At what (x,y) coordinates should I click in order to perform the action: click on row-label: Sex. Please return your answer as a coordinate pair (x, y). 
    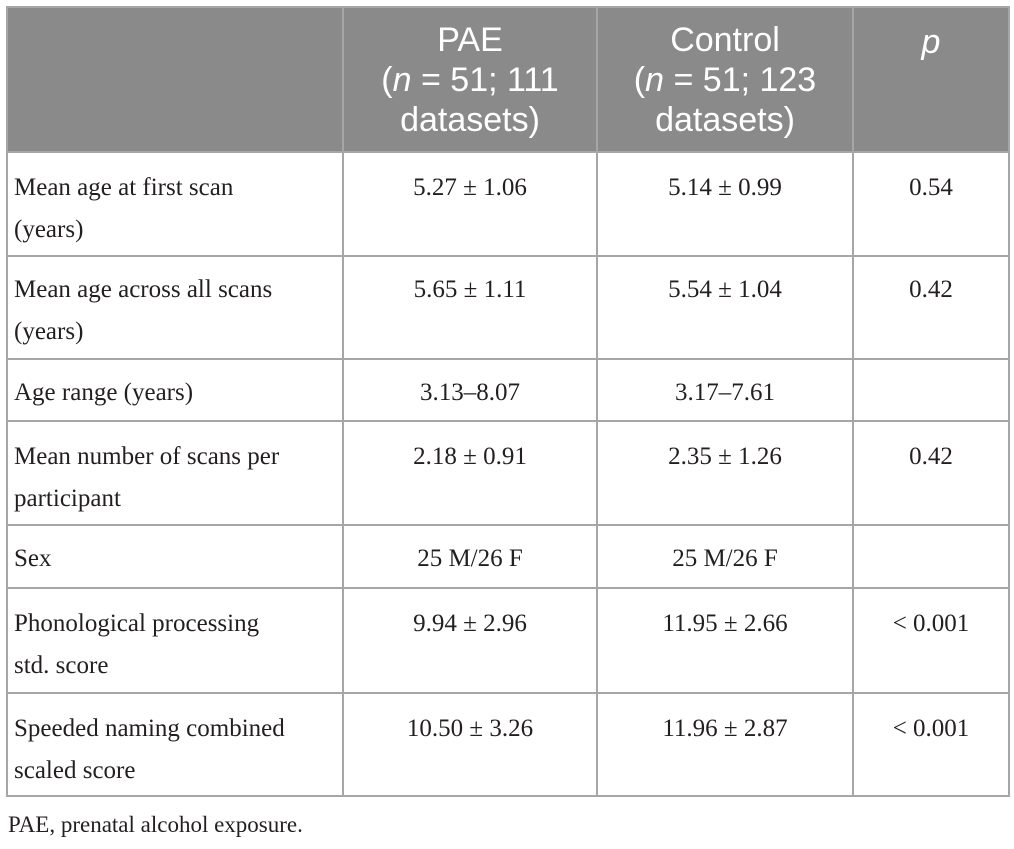
    Looking at the image, I should click on (175, 556).